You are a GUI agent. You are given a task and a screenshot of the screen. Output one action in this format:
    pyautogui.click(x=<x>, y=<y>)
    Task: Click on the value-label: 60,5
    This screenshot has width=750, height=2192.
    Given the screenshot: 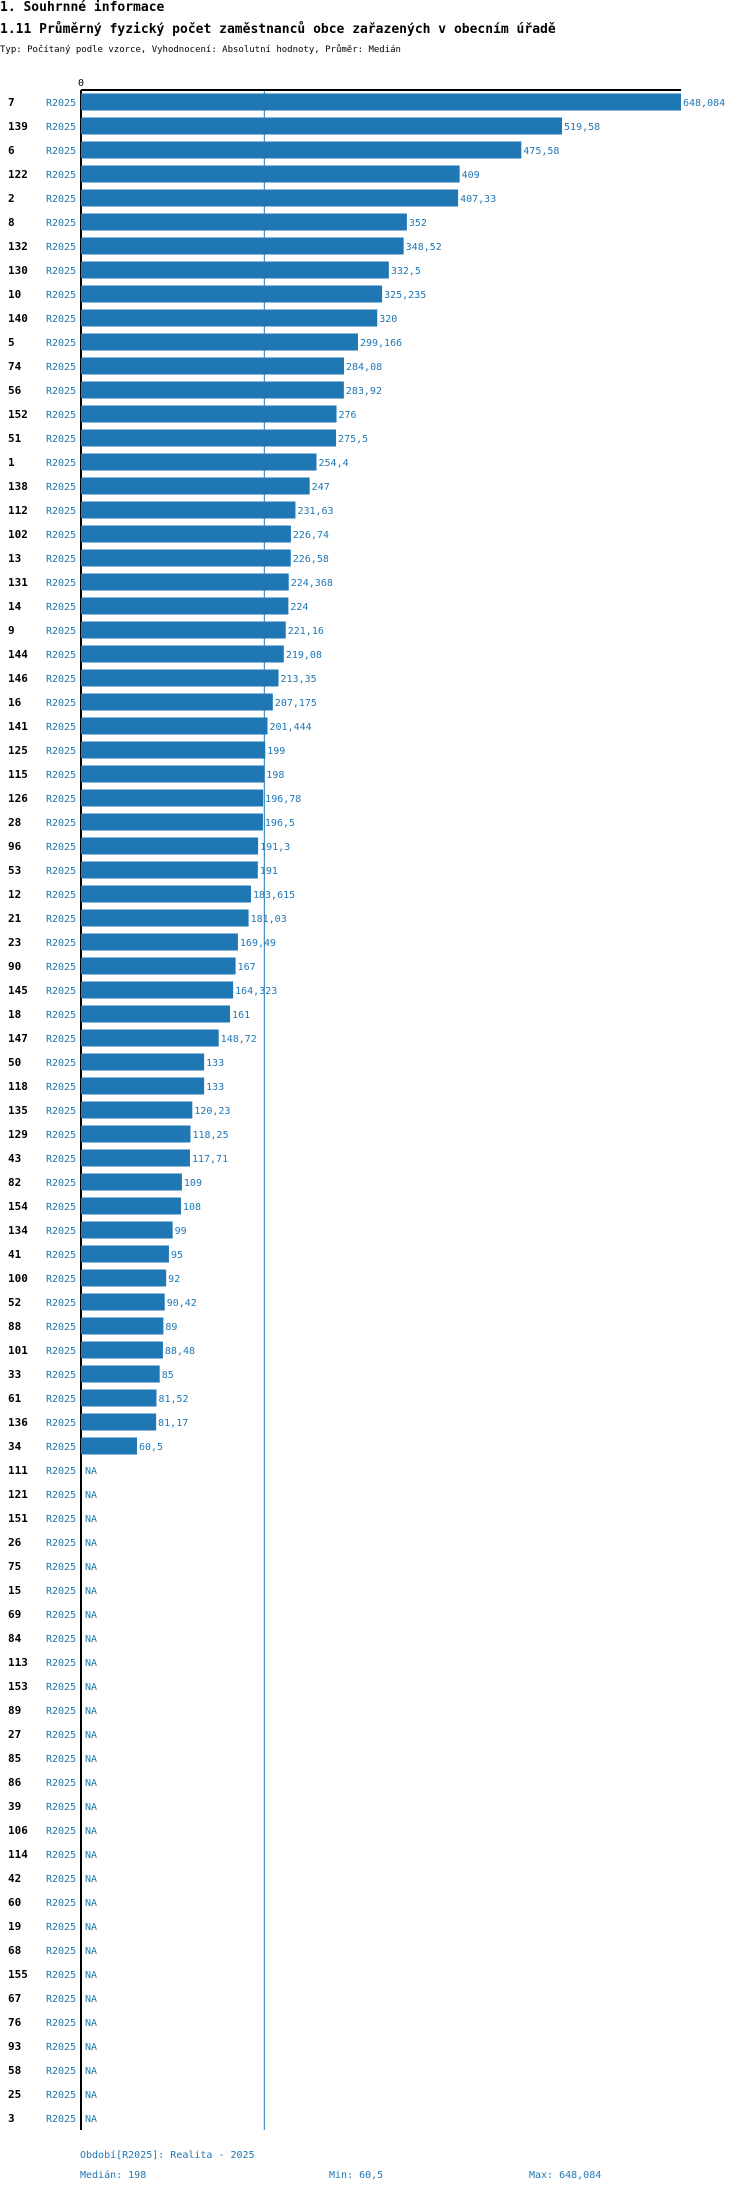 What is the action you would take?
    pyautogui.click(x=151, y=1447)
    